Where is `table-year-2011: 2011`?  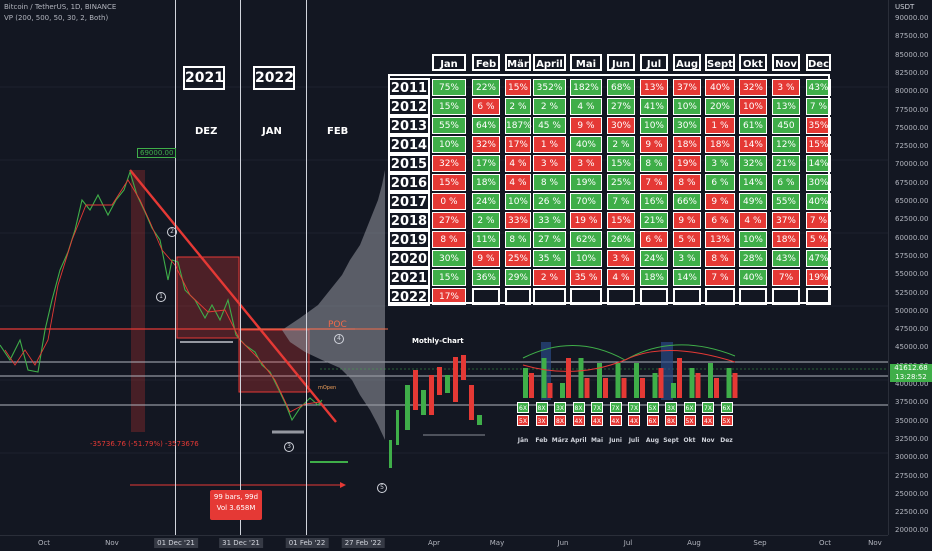 table-year-2011: 2011 is located at coordinates (409, 87).